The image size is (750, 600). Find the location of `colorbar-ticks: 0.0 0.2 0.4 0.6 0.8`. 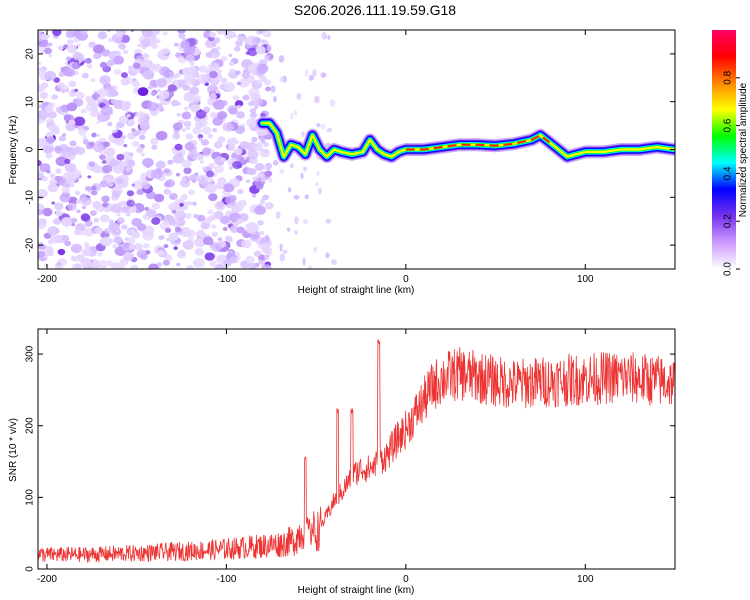

colorbar-ticks: 0.0 0.2 0.4 0.6 0.8 is located at coordinates (731, 173).